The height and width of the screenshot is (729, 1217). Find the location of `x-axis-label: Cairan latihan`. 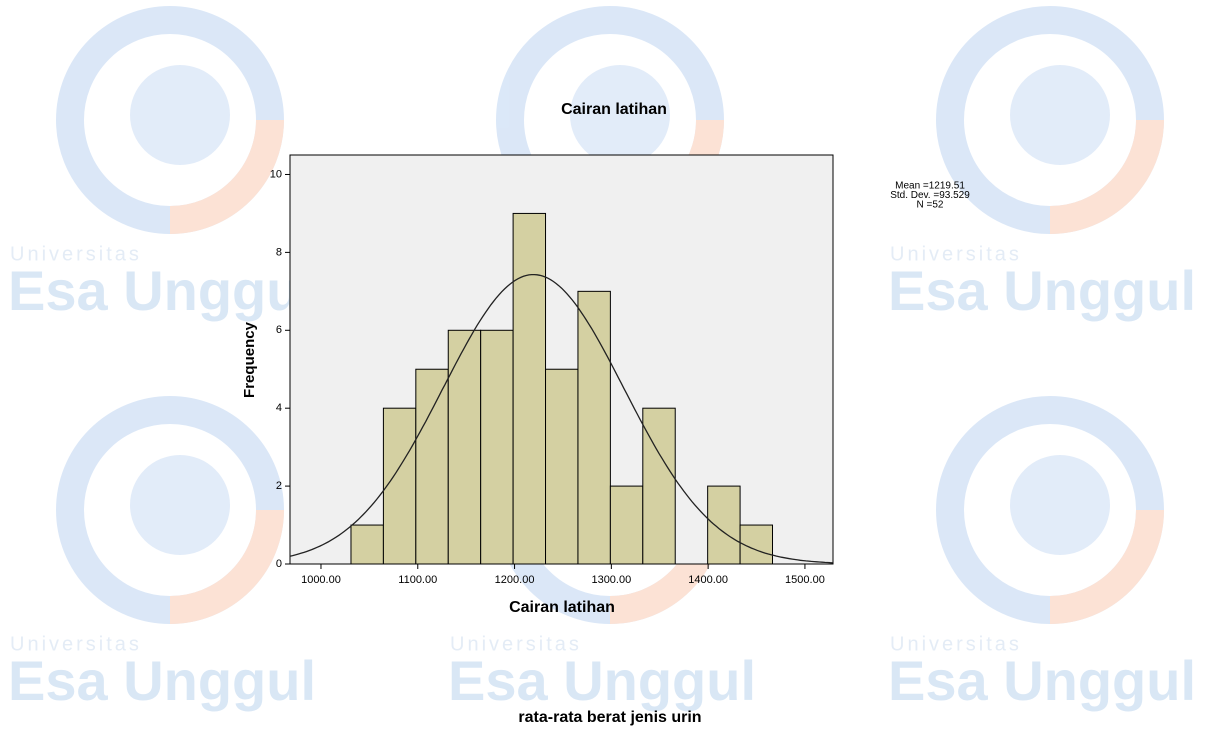

x-axis-label: Cairan latihan is located at coordinates (562, 607).